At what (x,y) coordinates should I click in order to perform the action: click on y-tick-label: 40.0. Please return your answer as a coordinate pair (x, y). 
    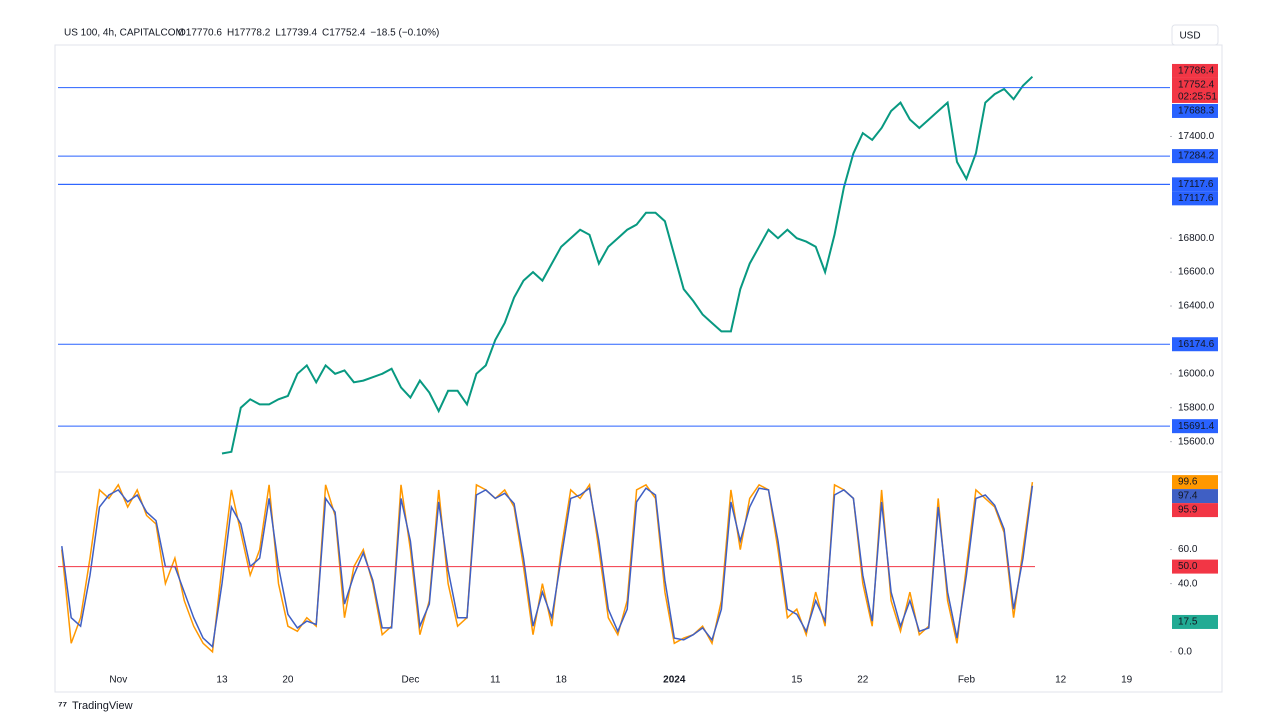
    Looking at the image, I should click on (1188, 583).